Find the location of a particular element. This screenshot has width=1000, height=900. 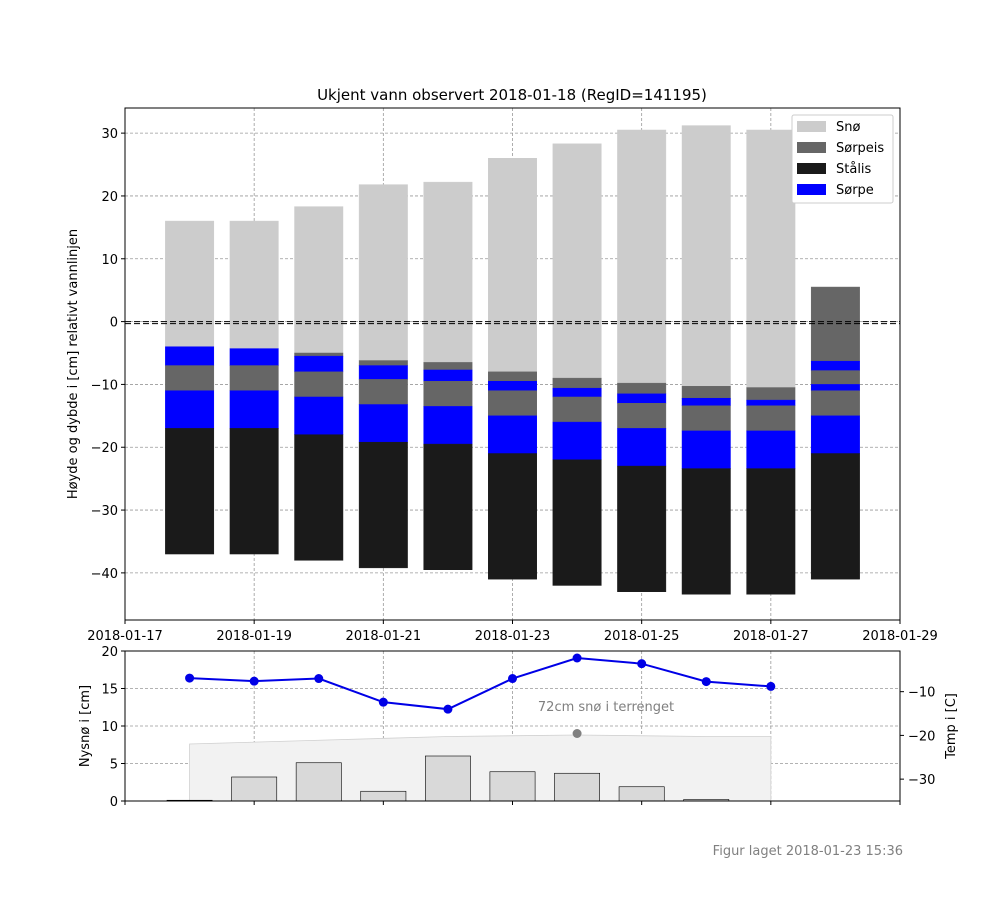

main-y-tick-label: 30 is located at coordinates (109, 134).